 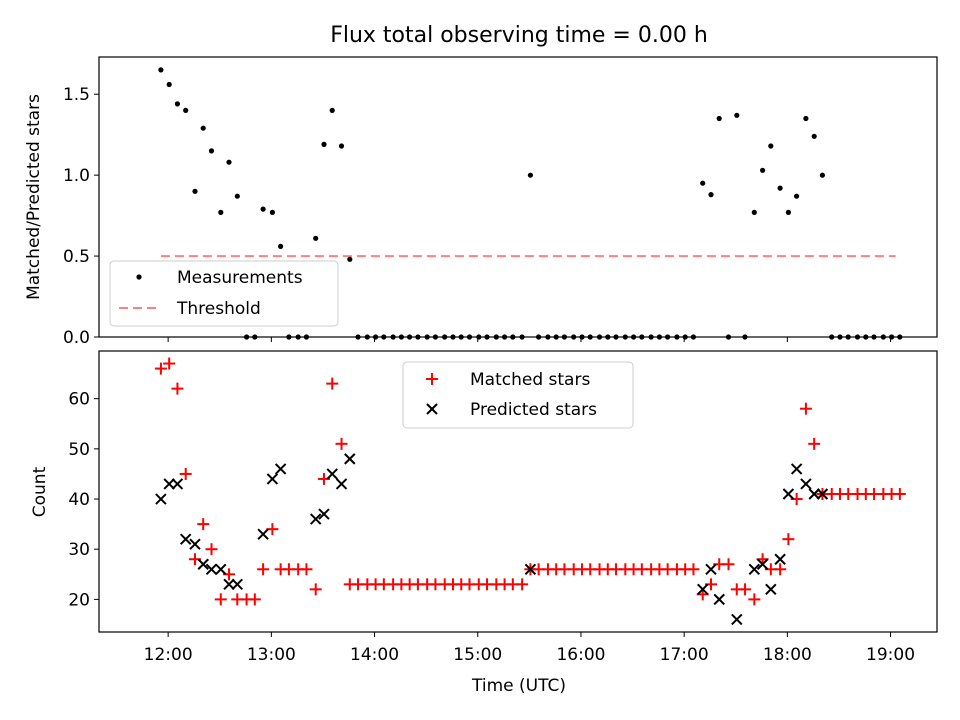 What do you see at coordinates (76, 338) in the screenshot?
I see `top-y-tick-label: 0.0` at bounding box center [76, 338].